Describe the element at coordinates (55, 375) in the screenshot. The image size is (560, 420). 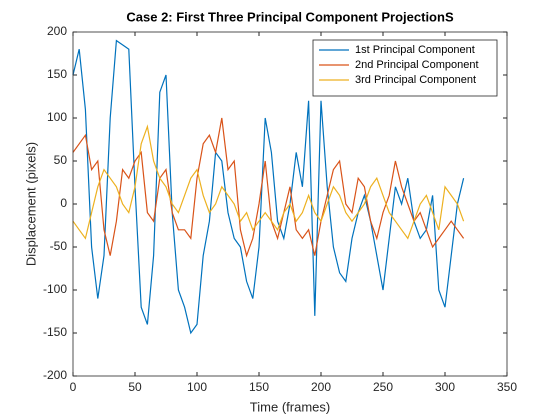
I see `y-tick-label: -200` at that location.